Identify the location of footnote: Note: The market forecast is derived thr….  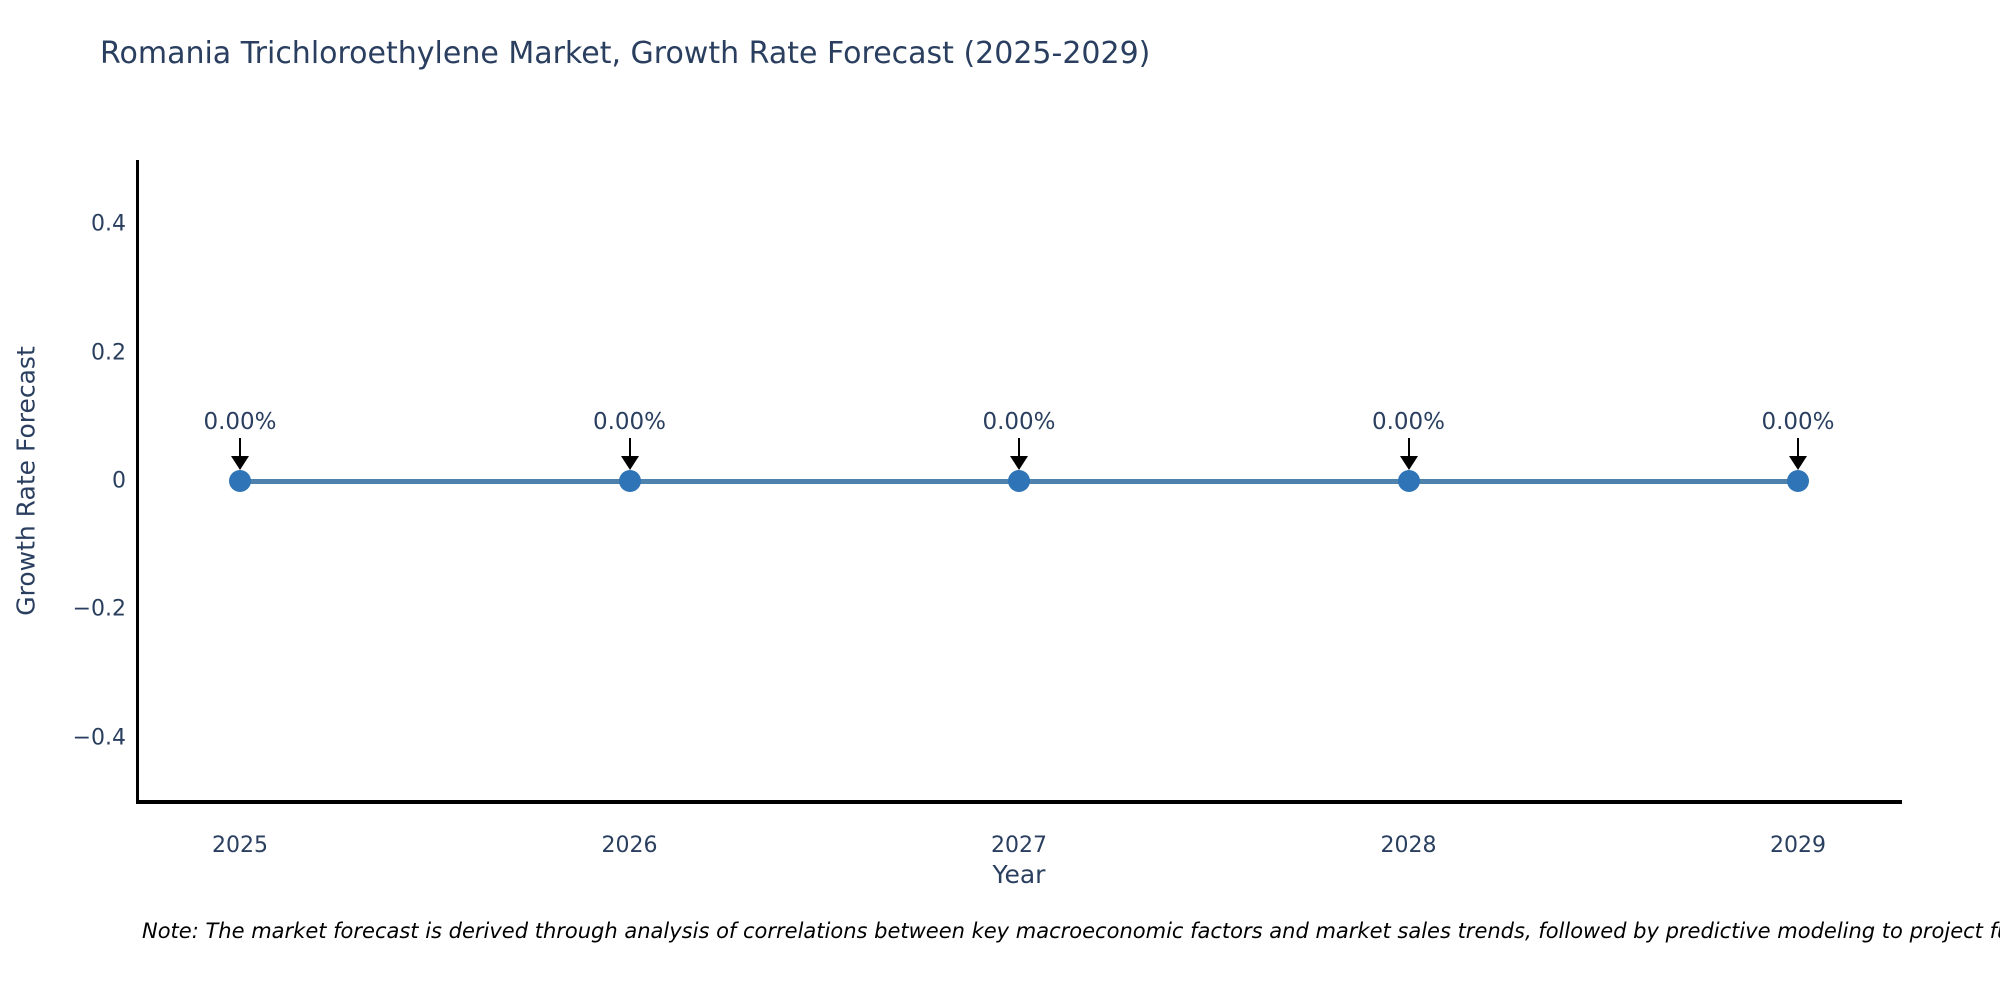
(1071, 931).